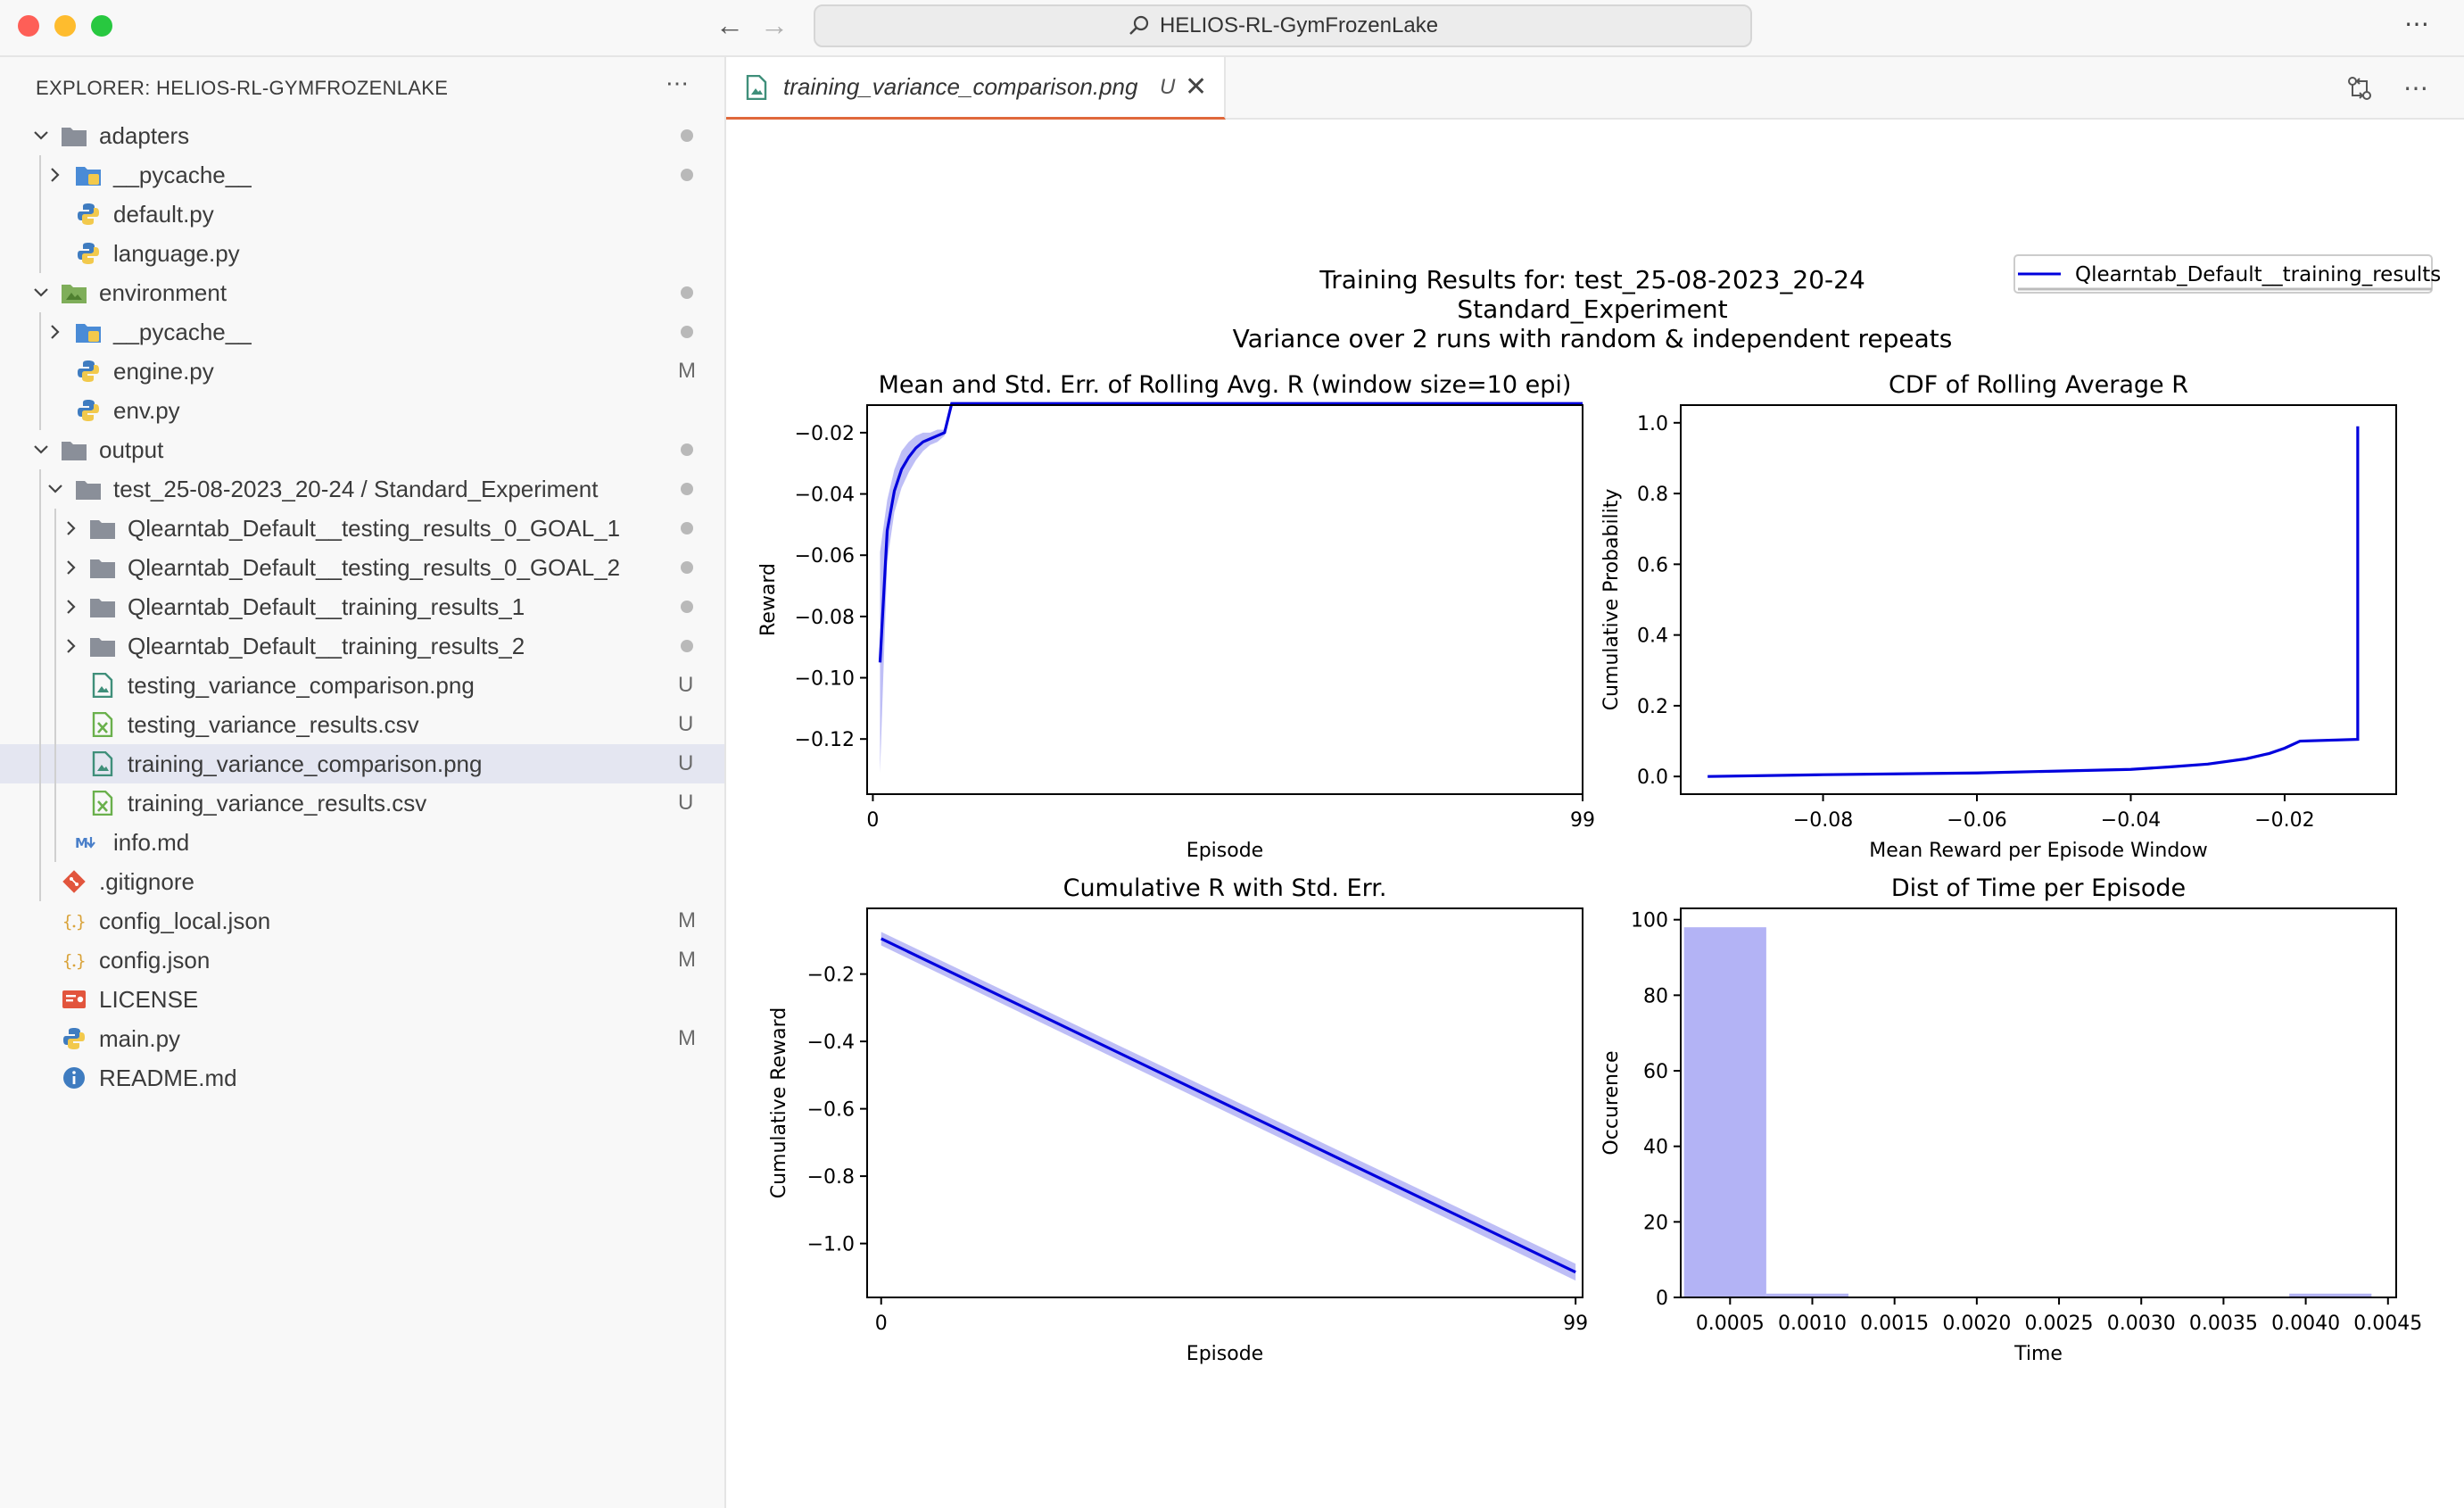  What do you see at coordinates (74, 881) in the screenshot?
I see `git-file-icon` at bounding box center [74, 881].